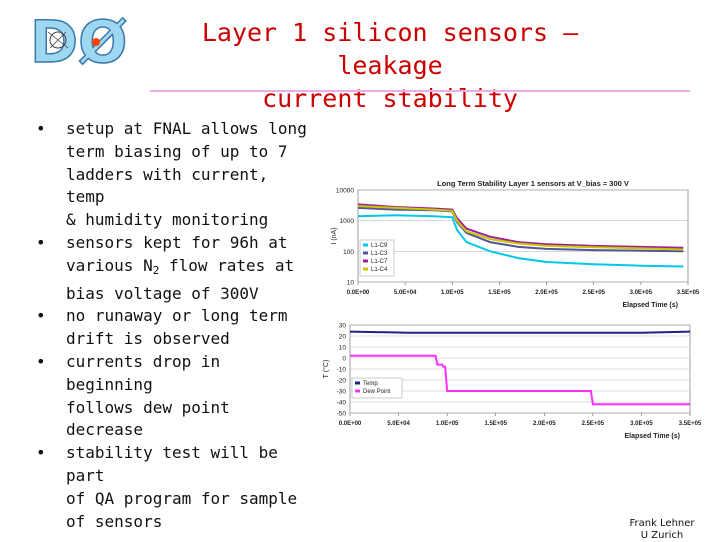  I want to click on legend-label: L1-C9, so click(379, 246).